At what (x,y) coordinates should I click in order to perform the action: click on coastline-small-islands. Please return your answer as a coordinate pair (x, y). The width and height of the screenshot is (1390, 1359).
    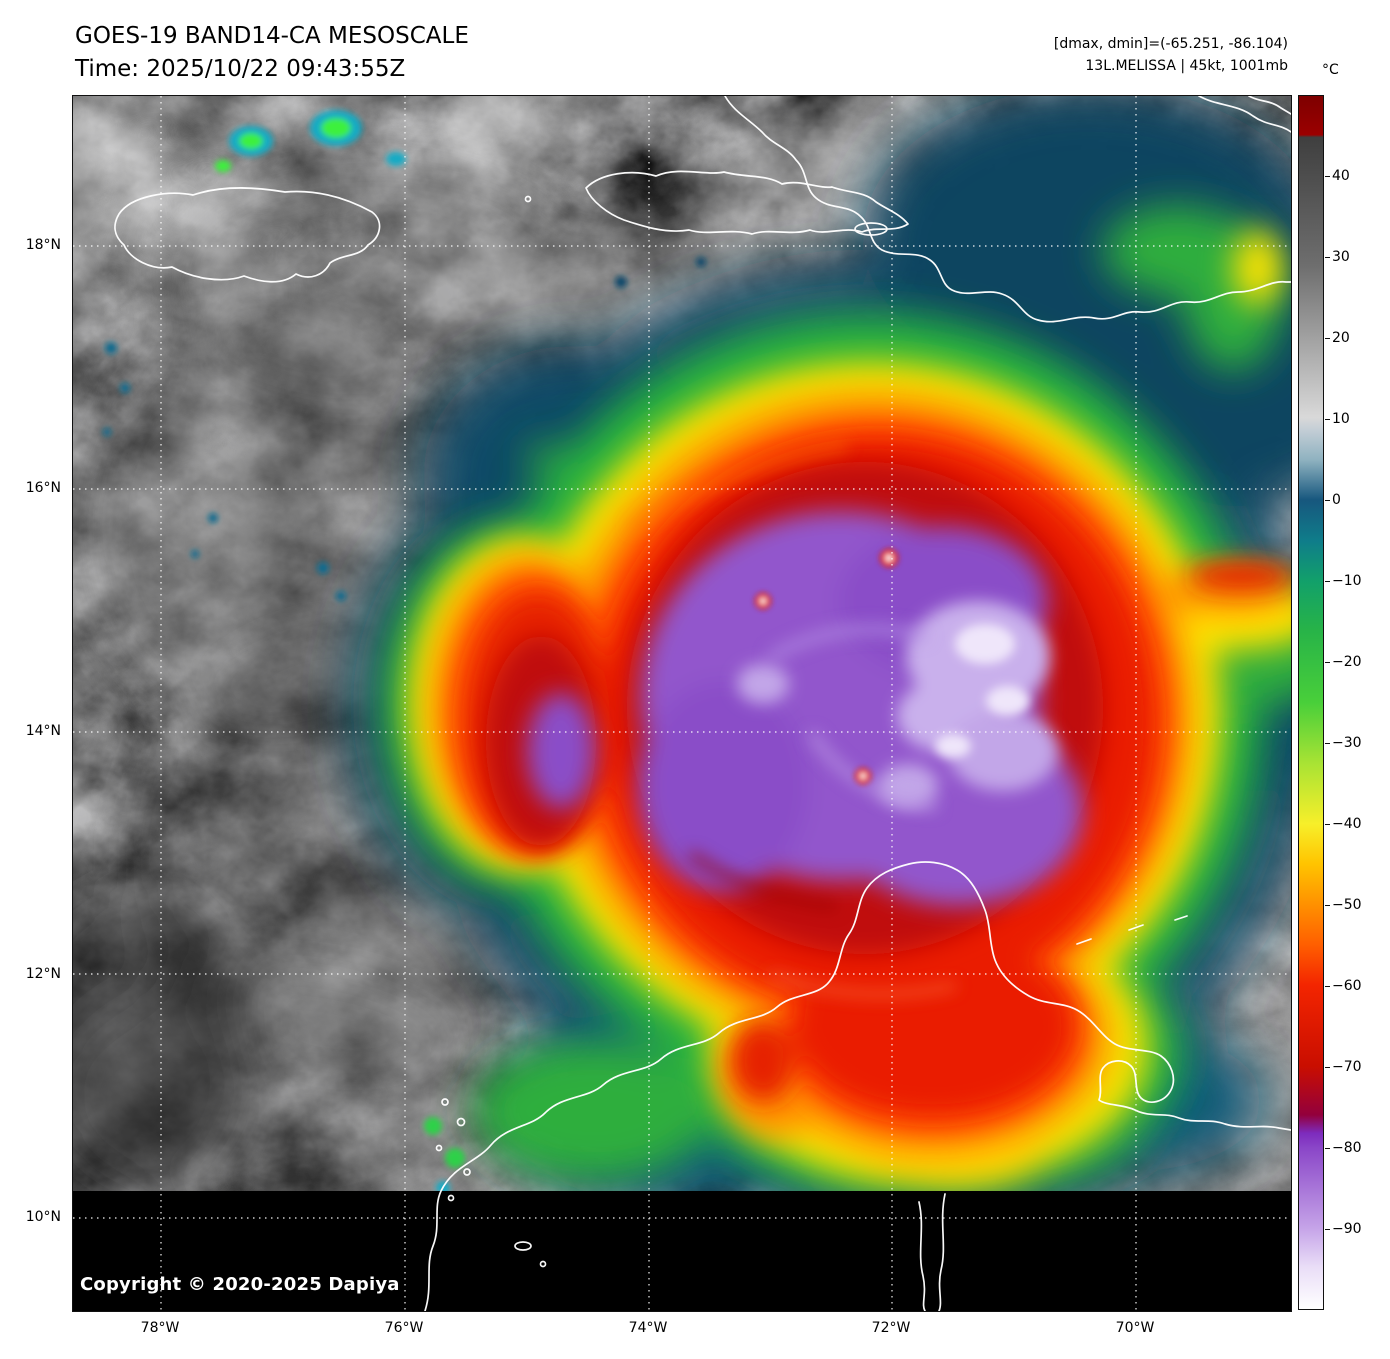
    Looking at the image, I should click on (811, 1091).